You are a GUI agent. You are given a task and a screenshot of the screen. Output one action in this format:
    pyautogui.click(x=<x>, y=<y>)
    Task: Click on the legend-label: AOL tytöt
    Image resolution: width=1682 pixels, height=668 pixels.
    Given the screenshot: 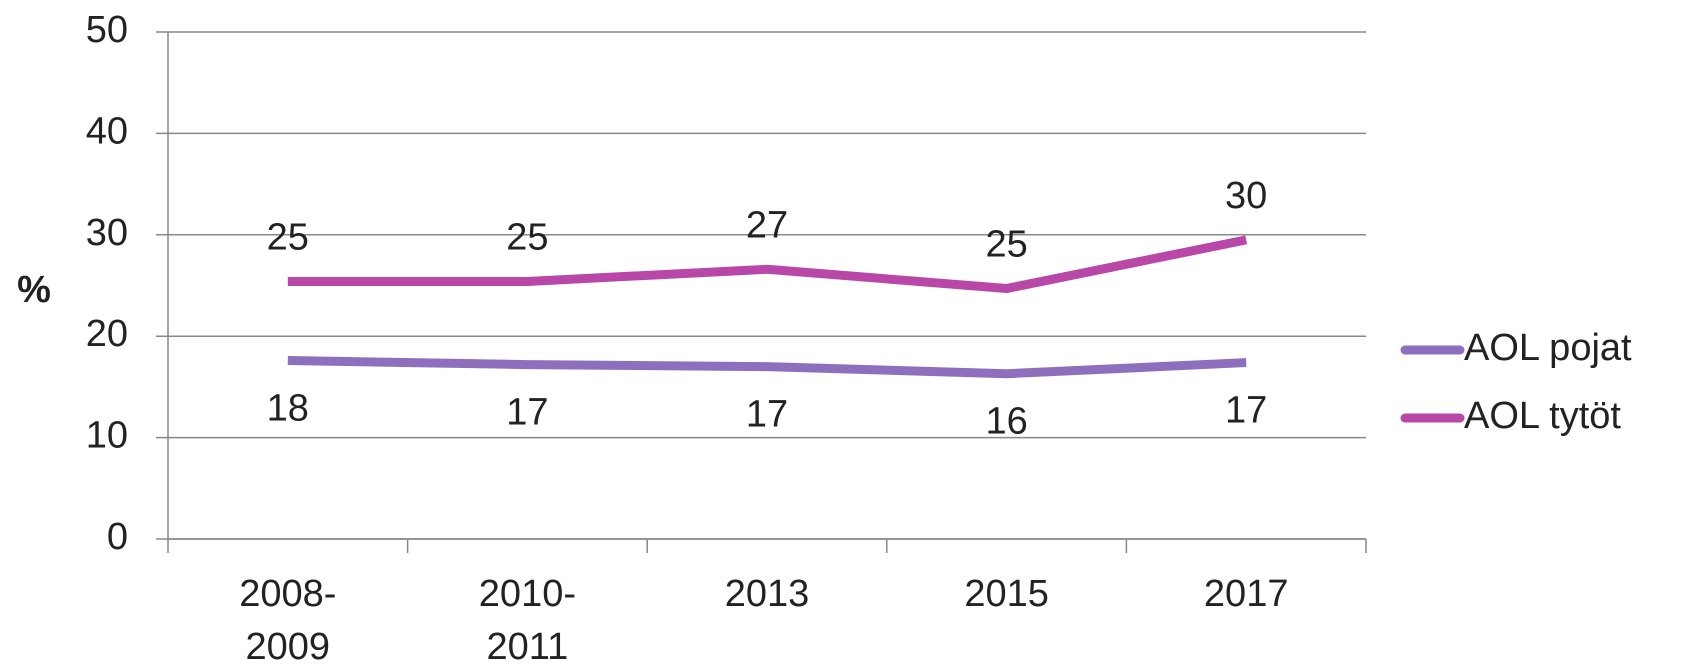 What is the action you would take?
    pyautogui.click(x=1542, y=416)
    